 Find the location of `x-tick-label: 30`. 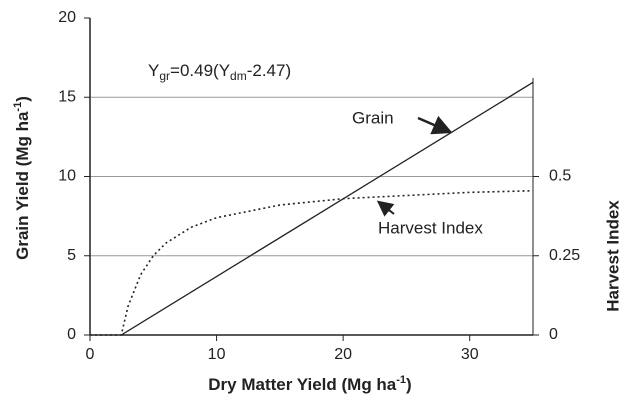

x-tick-label: 30 is located at coordinates (470, 354).